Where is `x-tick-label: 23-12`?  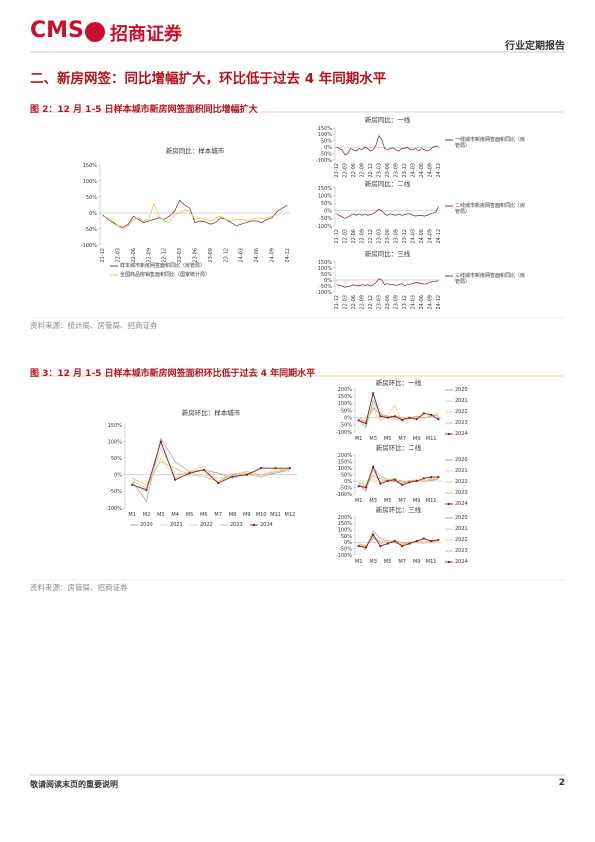 x-tick-label: 23-12 is located at coordinates (405, 302).